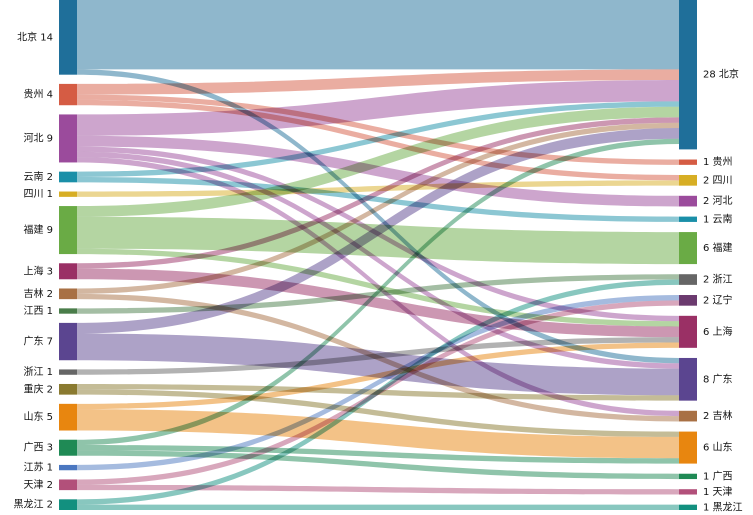 The image size is (753, 515). What do you see at coordinates (38, 341) in the screenshot?
I see `source-node-label: 广东 7` at bounding box center [38, 341].